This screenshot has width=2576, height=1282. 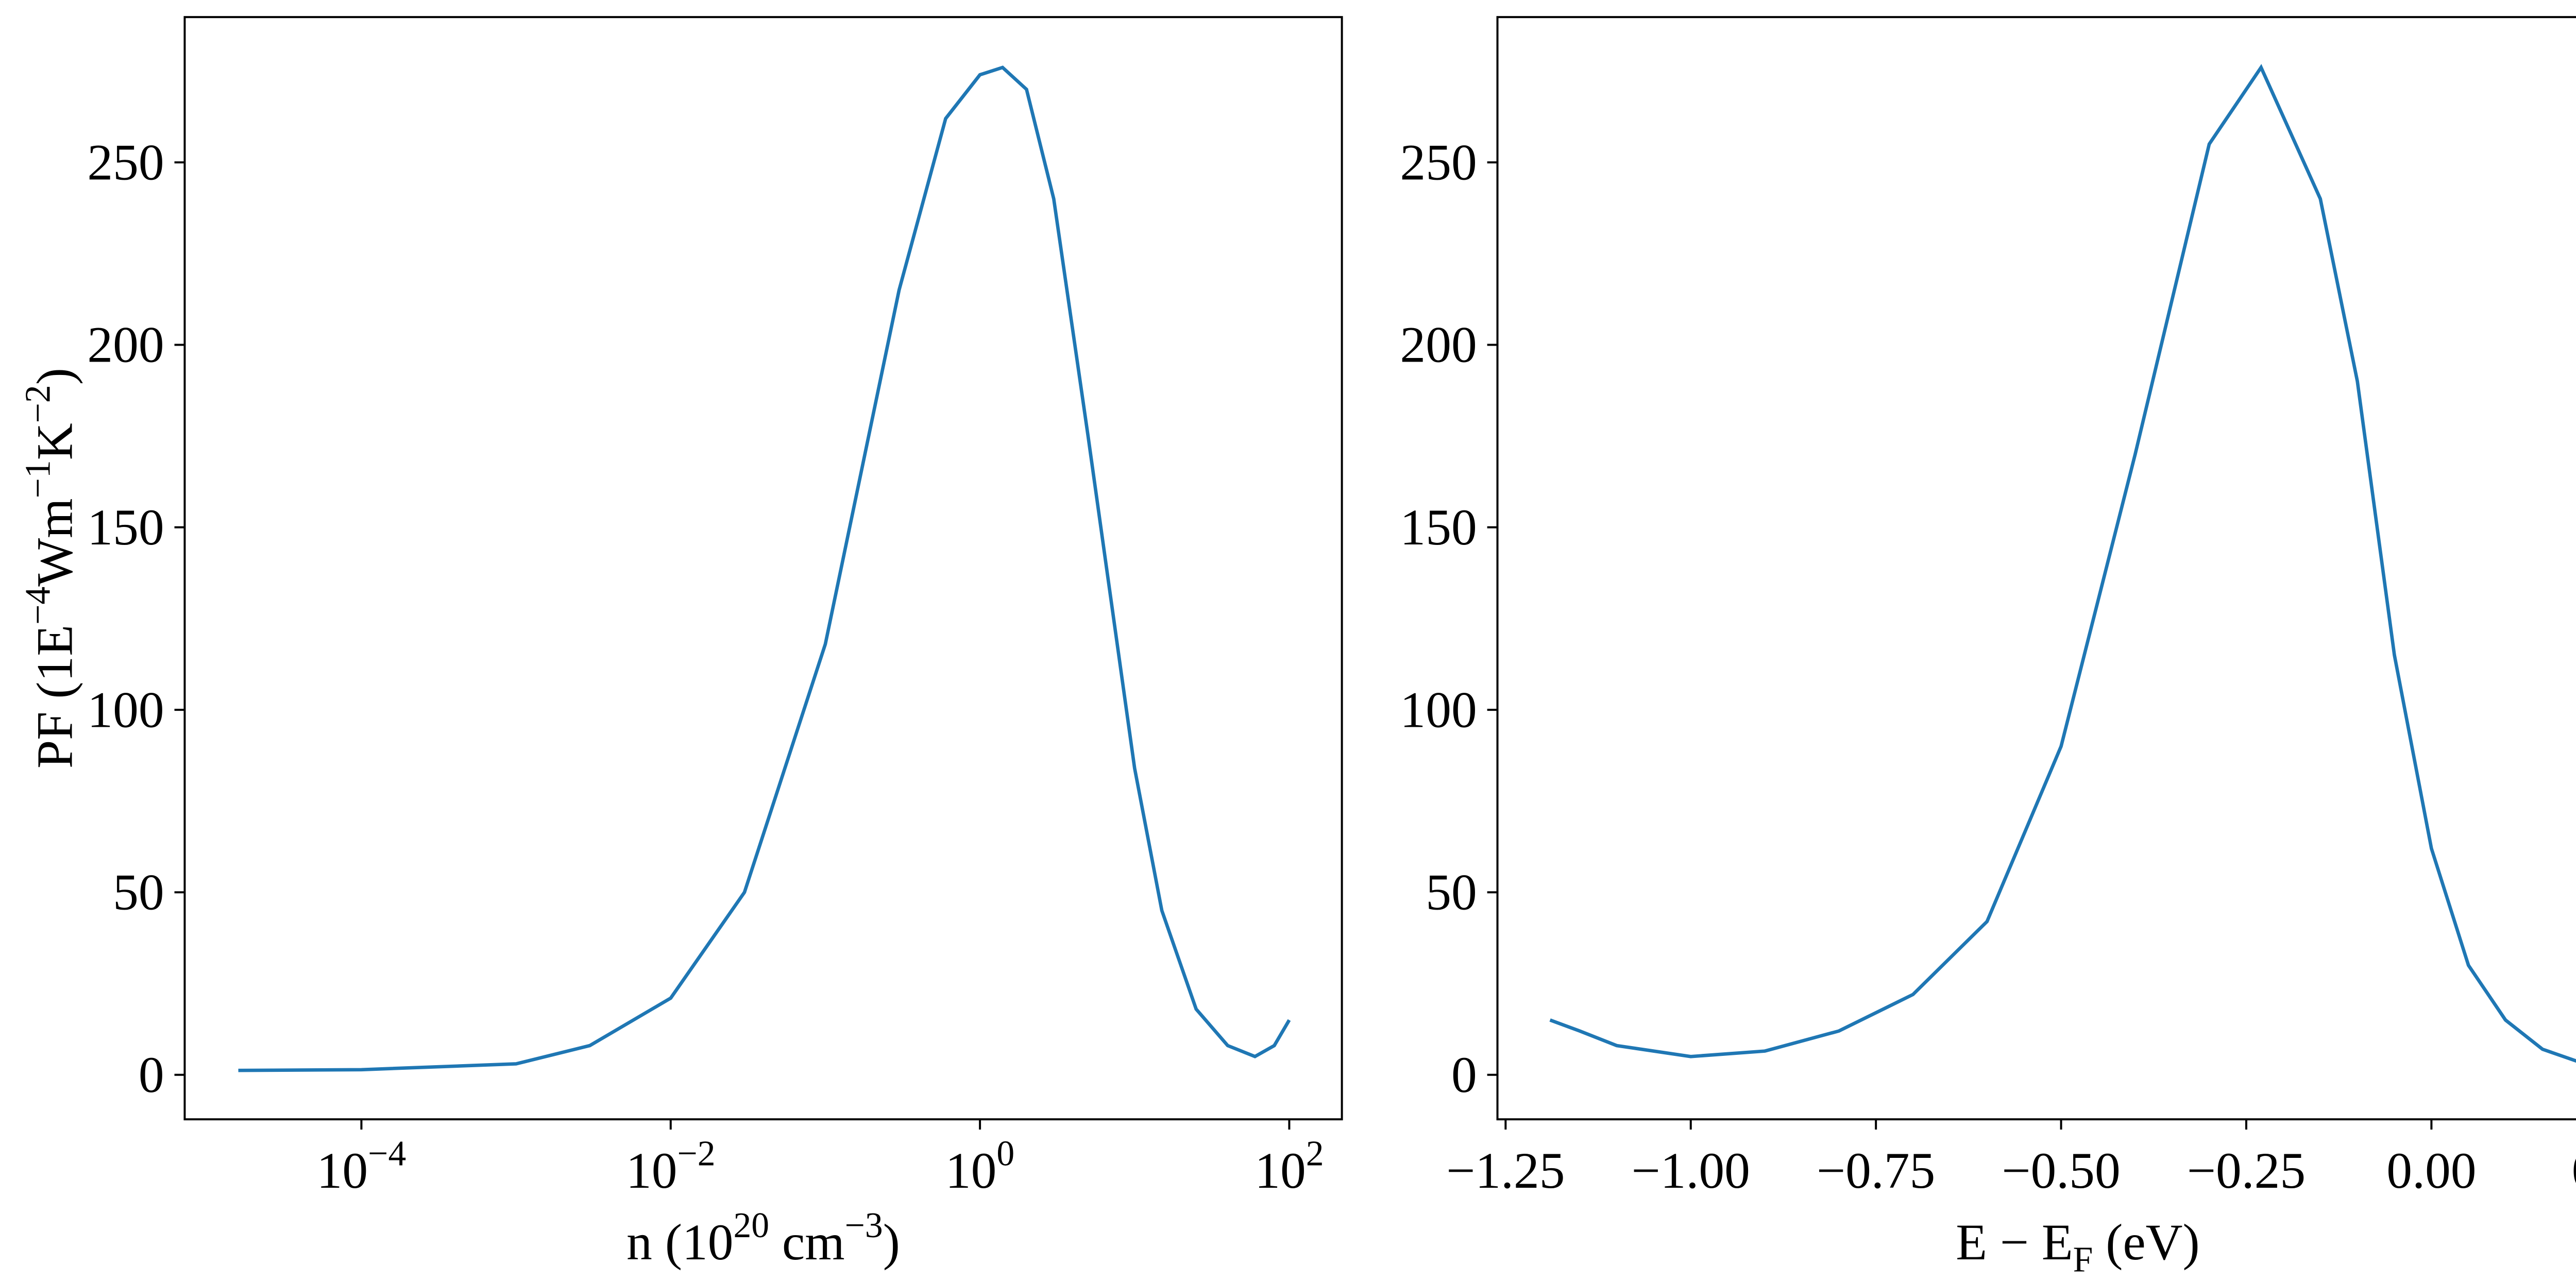 What do you see at coordinates (1876, 1170) in the screenshot?
I see `x-tick-label: −0.75` at bounding box center [1876, 1170].